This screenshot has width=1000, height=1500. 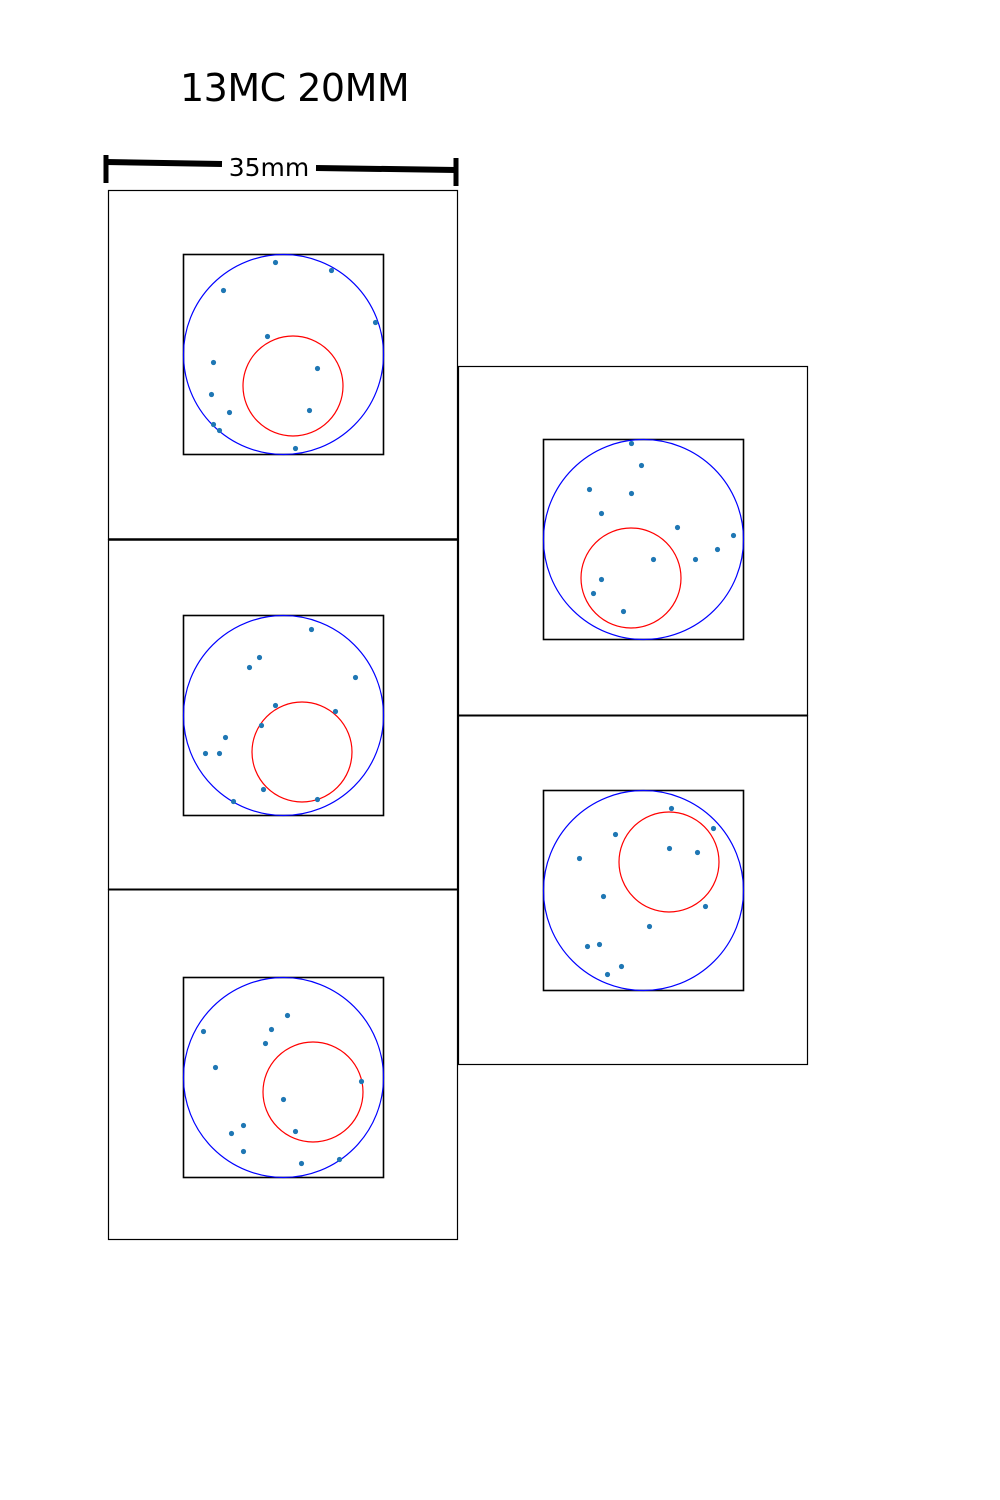 I want to click on scale-bar-left-segment, so click(x=164, y=163).